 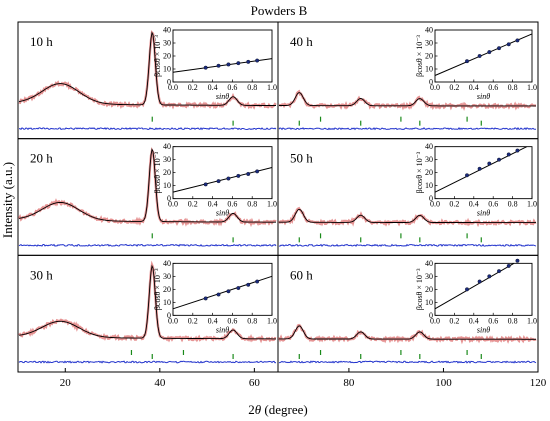 What do you see at coordinates (277, 409) in the screenshot?
I see `x-axis-label: 2θ (degree)` at bounding box center [277, 409].